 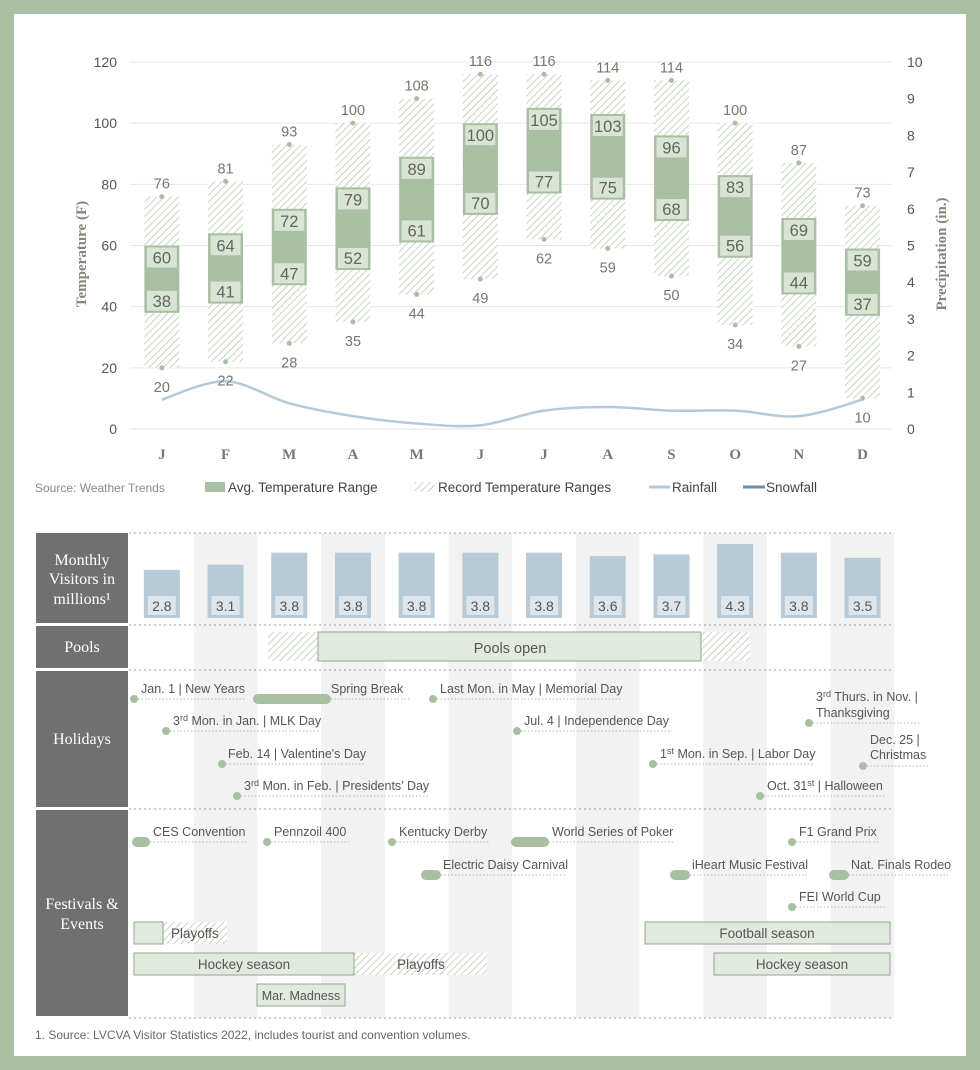 What do you see at coordinates (81, 599) in the screenshot?
I see `svg-text: millions¹` at bounding box center [81, 599].